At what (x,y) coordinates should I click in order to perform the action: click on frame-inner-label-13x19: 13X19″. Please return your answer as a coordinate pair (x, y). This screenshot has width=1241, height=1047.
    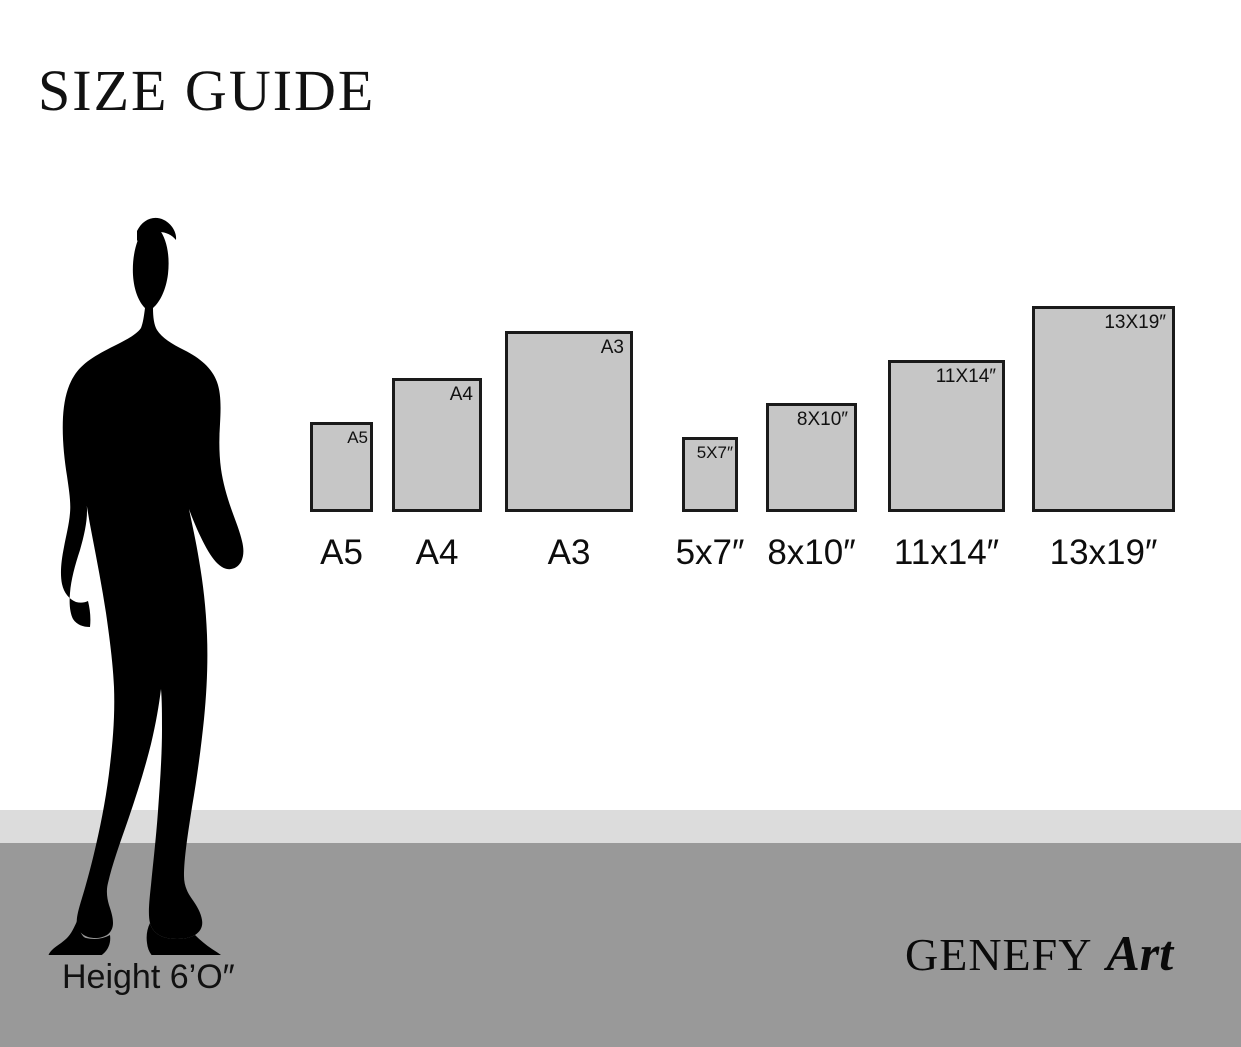
    Looking at the image, I should click on (1135, 322).